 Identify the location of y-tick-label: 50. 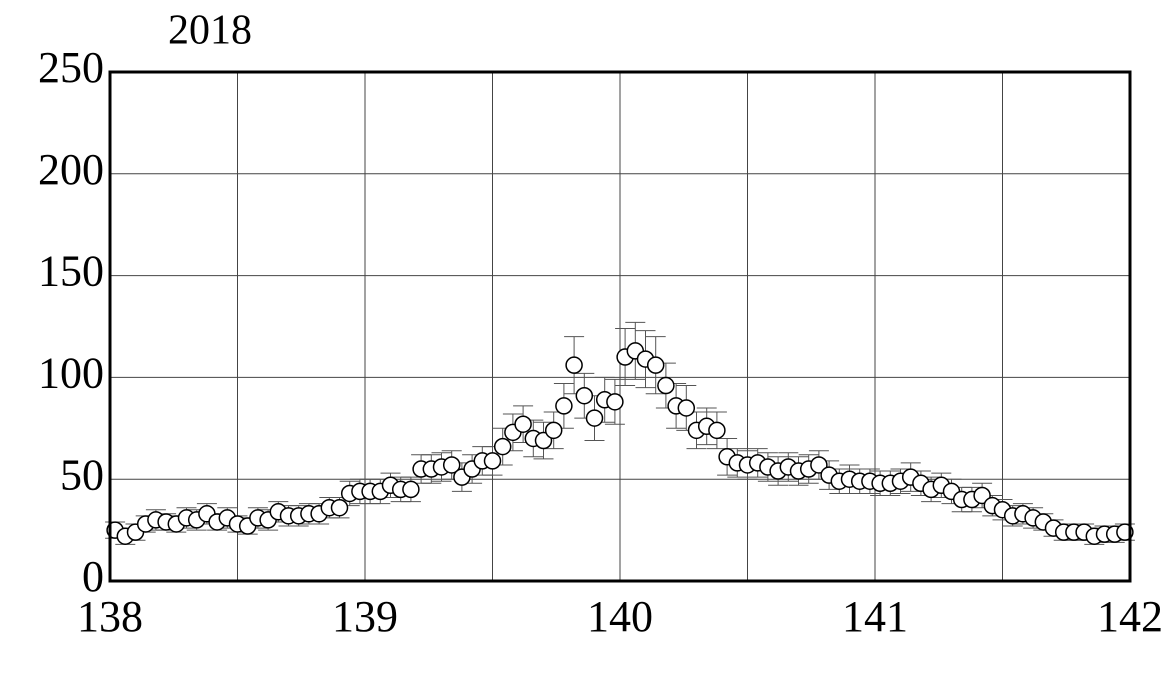
(82, 474).